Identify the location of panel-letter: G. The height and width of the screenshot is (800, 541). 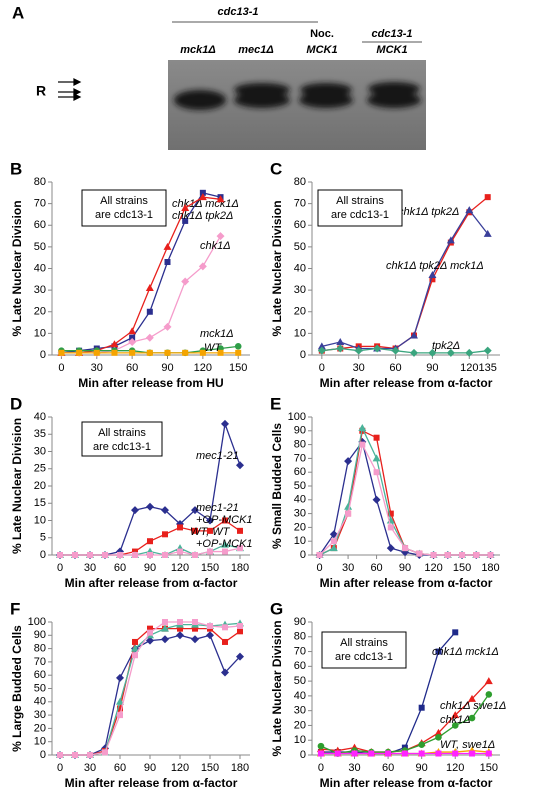
(276, 608).